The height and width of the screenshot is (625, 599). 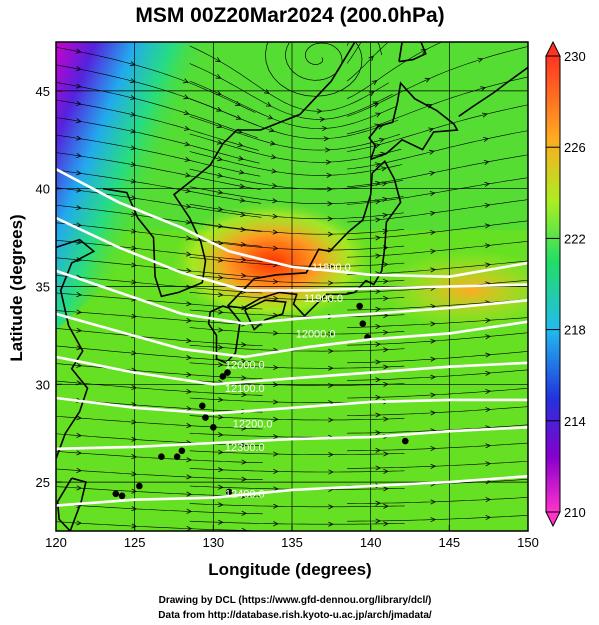 I want to click on x-tick-label: 135, so click(x=292, y=542).